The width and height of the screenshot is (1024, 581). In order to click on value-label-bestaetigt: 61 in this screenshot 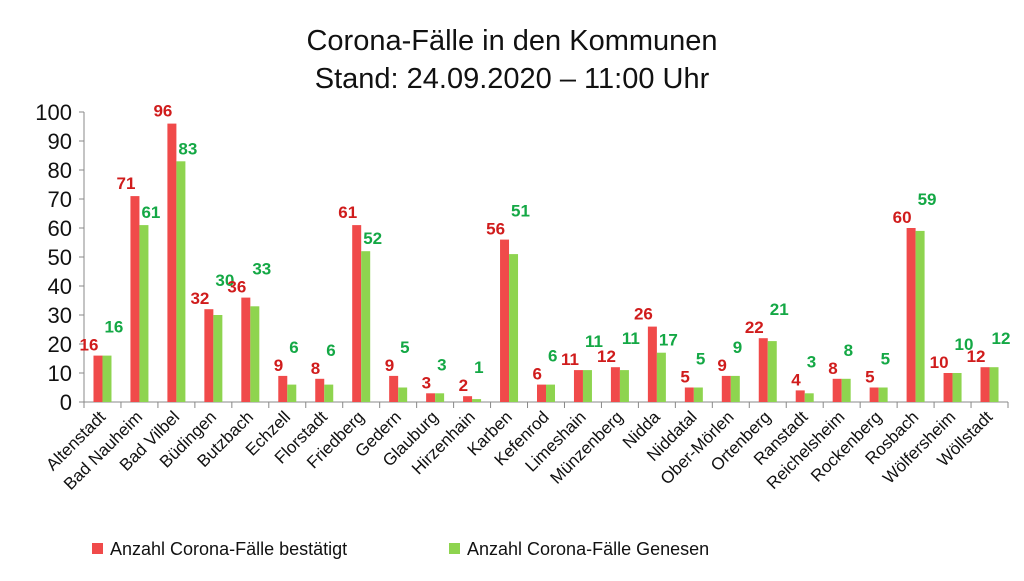, I will do `click(347, 212)`.